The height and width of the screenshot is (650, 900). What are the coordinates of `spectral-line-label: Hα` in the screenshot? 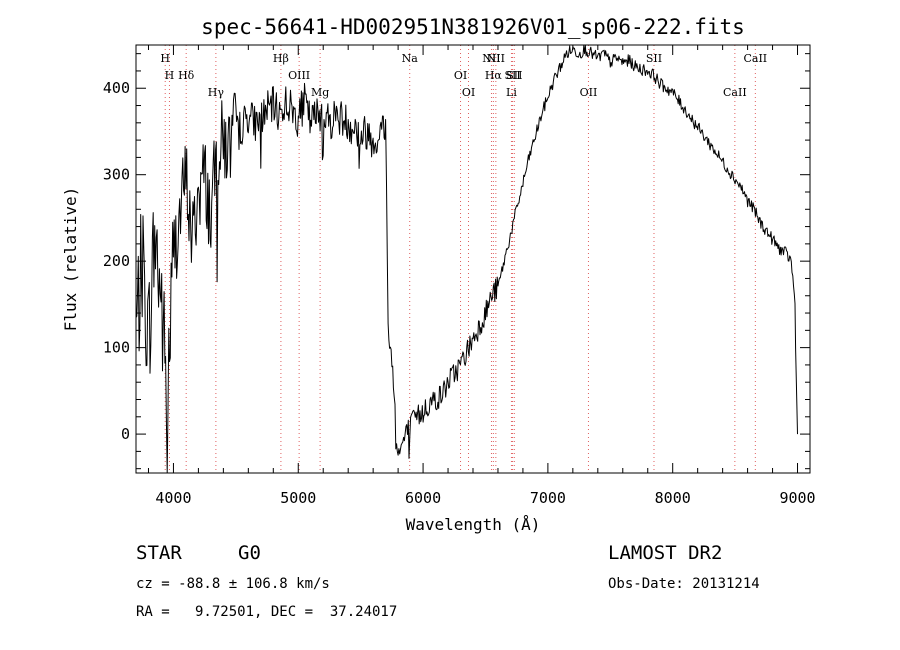 It's located at (494, 75).